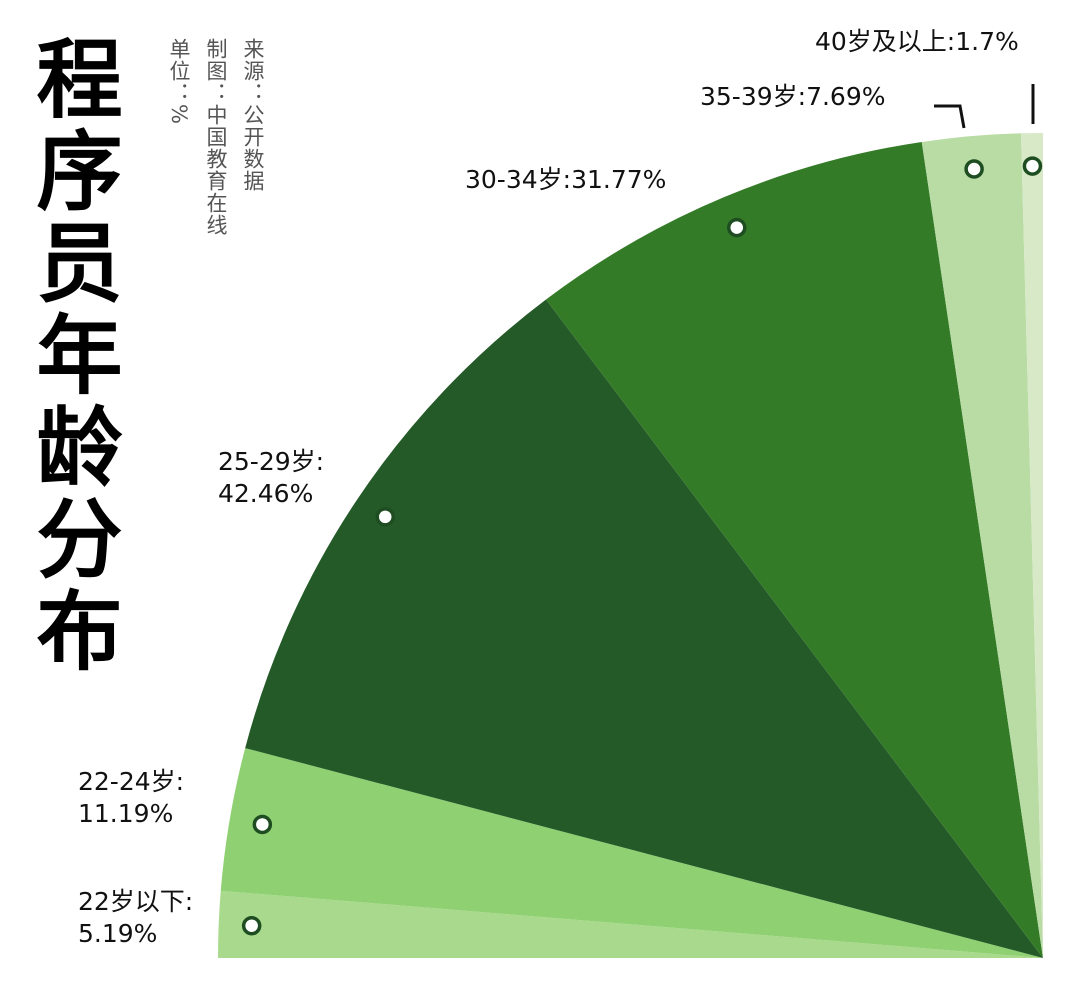 This screenshot has height=995, width=1080. What do you see at coordinates (131, 781) in the screenshot?
I see `label-category: 22-24岁:` at bounding box center [131, 781].